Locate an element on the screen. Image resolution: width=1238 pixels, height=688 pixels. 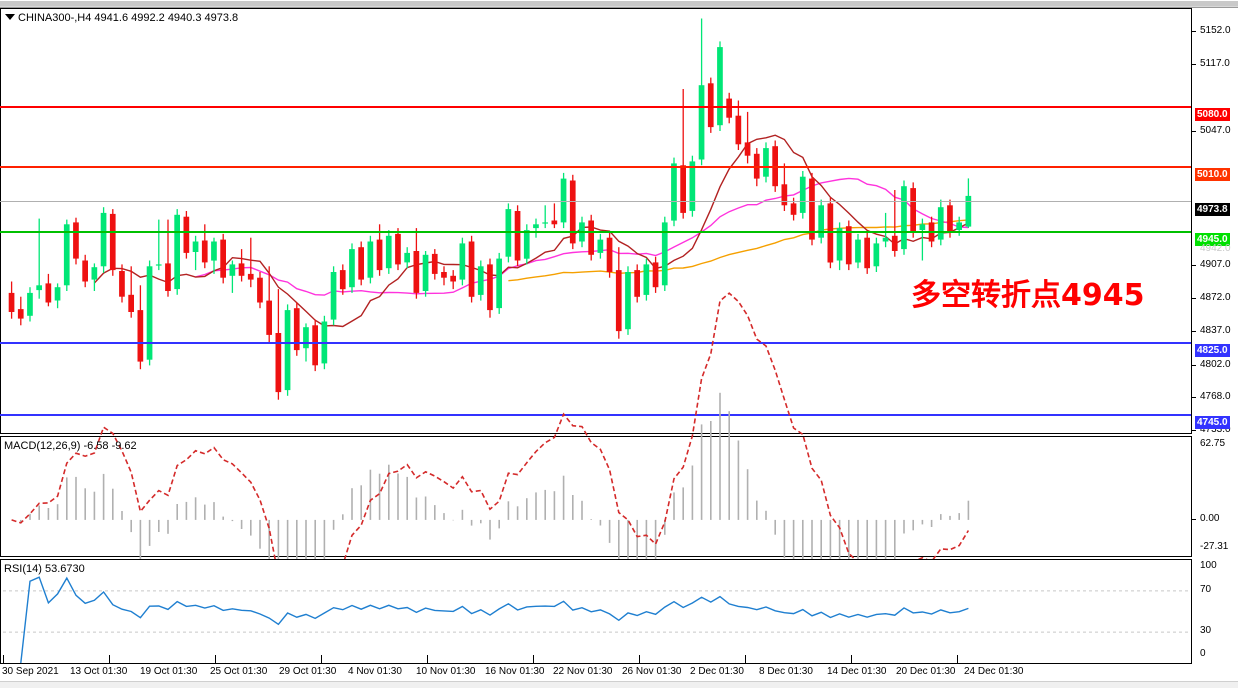
time-label: 13 Oct 01:30 is located at coordinates (99, 671).